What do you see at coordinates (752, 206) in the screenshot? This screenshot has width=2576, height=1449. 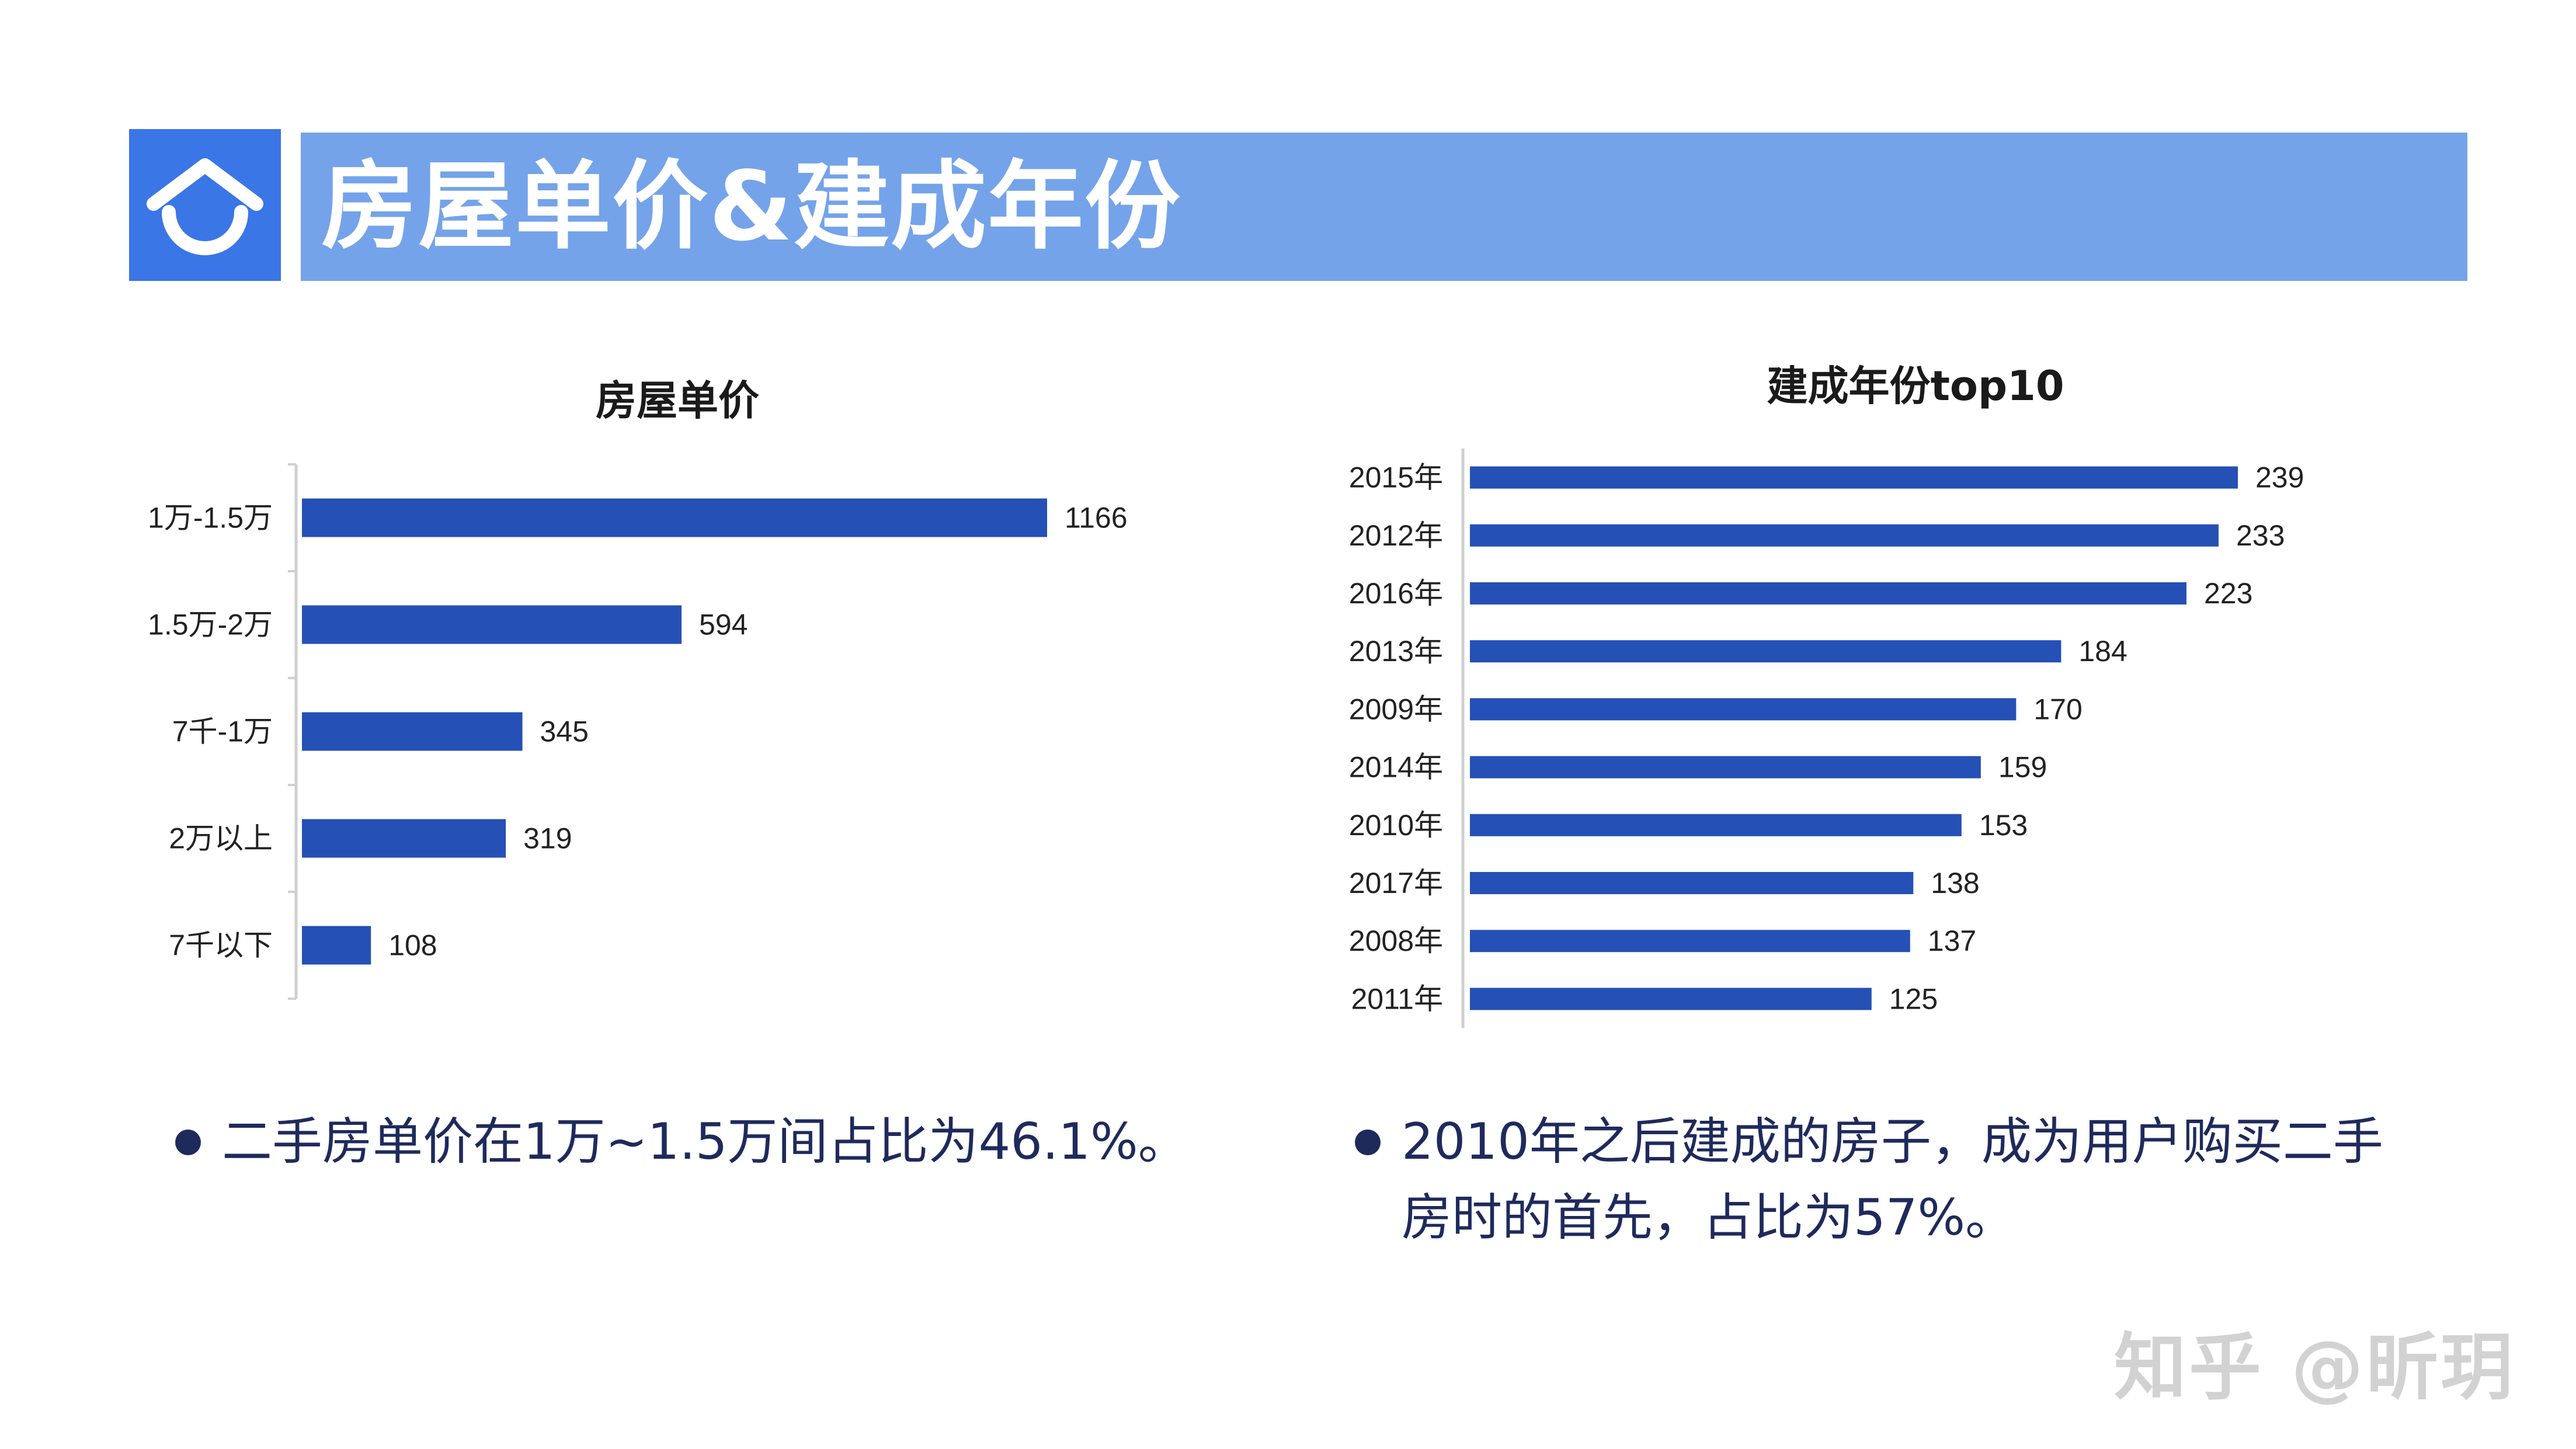 I see `page-title: 房屋单价&建成年份` at bounding box center [752, 206].